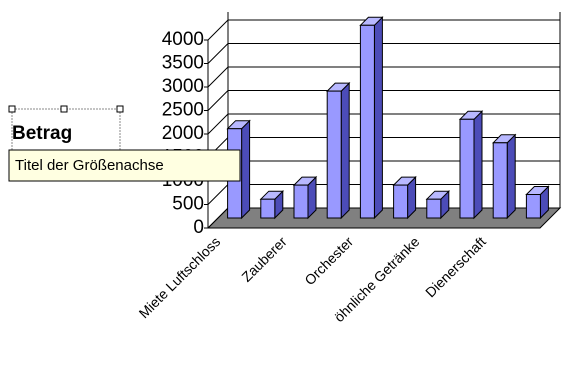 This screenshot has width=569, height=383. I want to click on y-tick-label: 2500, so click(183, 110).